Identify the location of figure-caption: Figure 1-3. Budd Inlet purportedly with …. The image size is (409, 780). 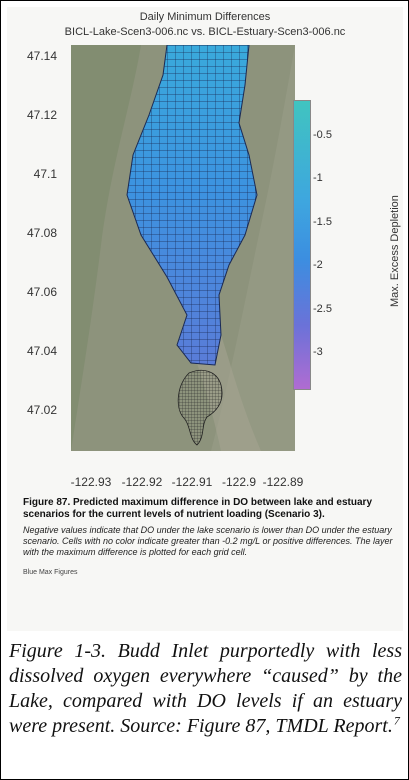
(205, 689).